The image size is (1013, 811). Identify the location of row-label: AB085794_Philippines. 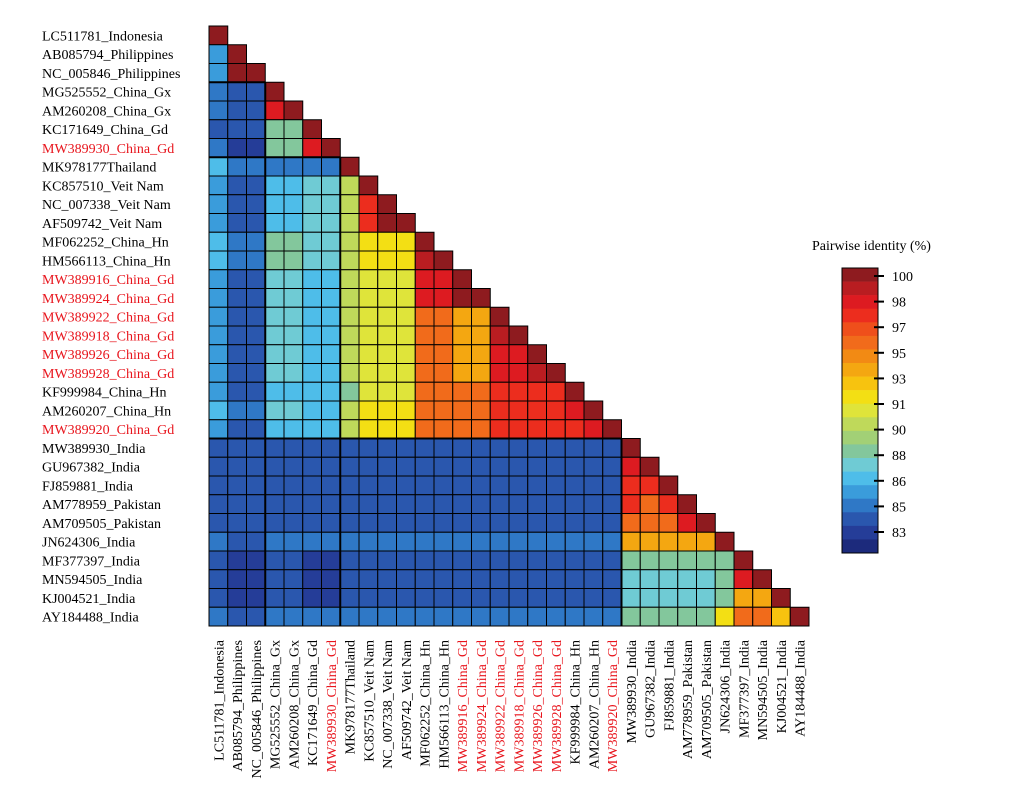
(107, 55).